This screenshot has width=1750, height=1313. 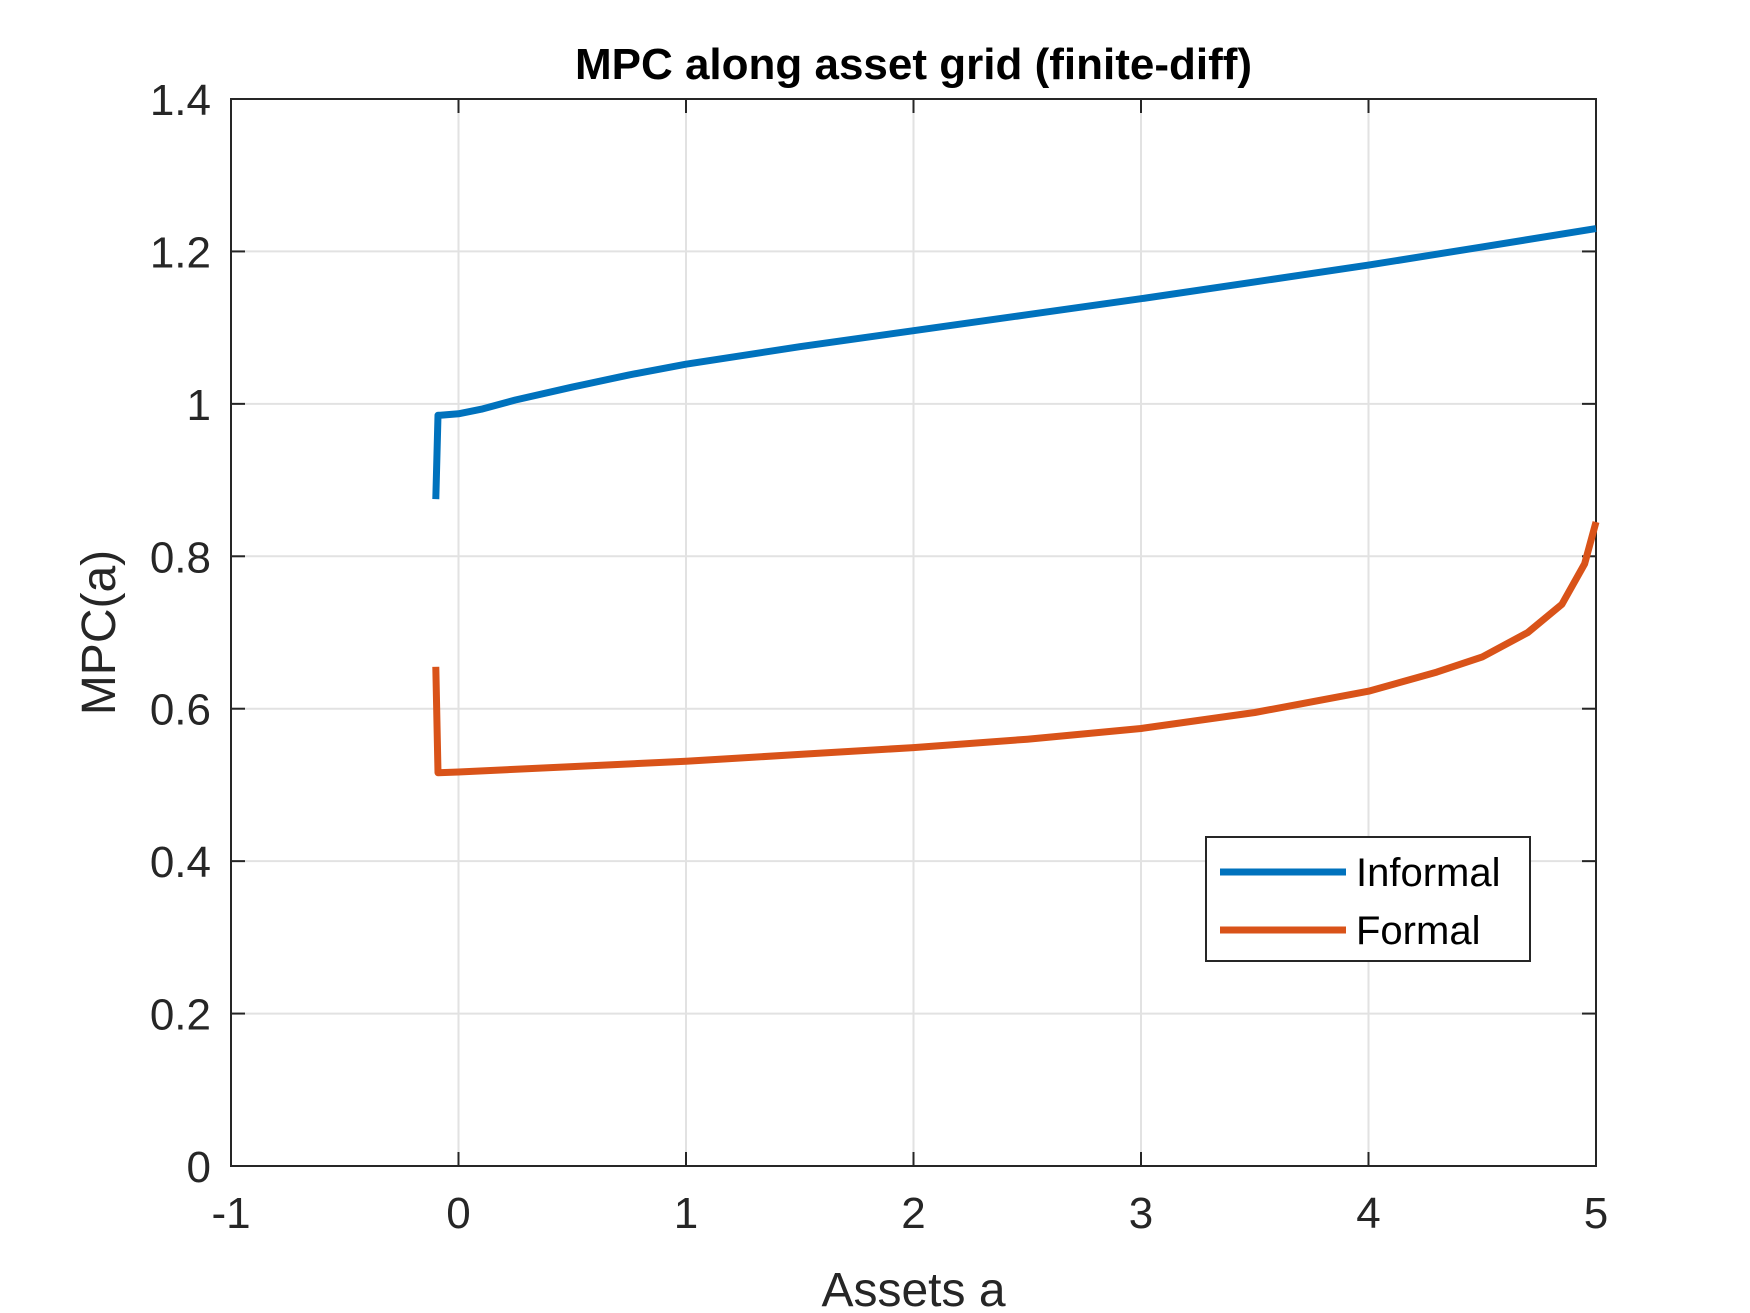 What do you see at coordinates (913, 1288) in the screenshot?
I see `x-axis-label: Assets a` at bounding box center [913, 1288].